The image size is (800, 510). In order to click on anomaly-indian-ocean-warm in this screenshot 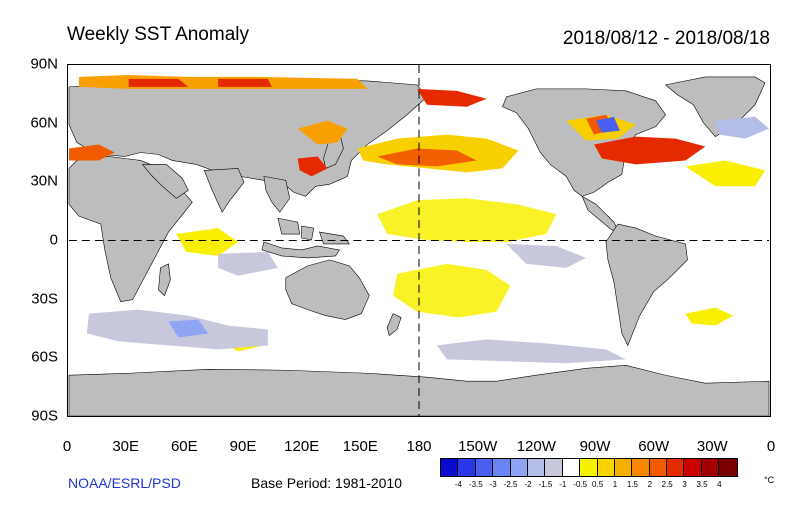, I will do `click(207, 242)`.